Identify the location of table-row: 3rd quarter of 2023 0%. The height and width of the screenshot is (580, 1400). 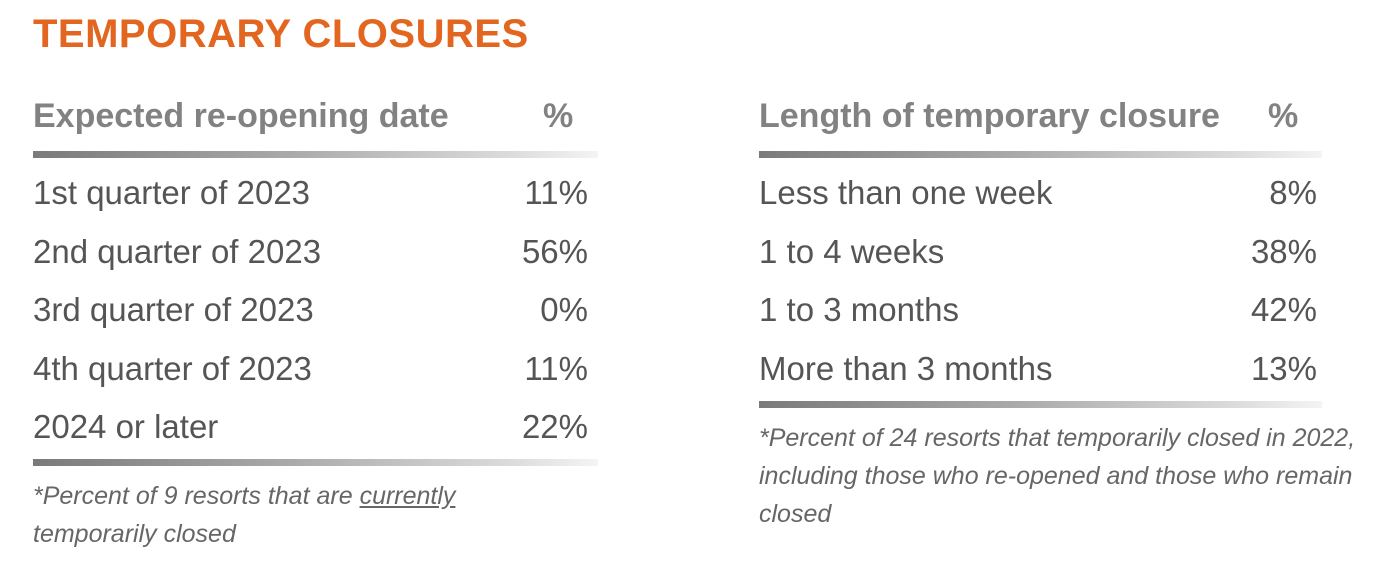
(315, 310).